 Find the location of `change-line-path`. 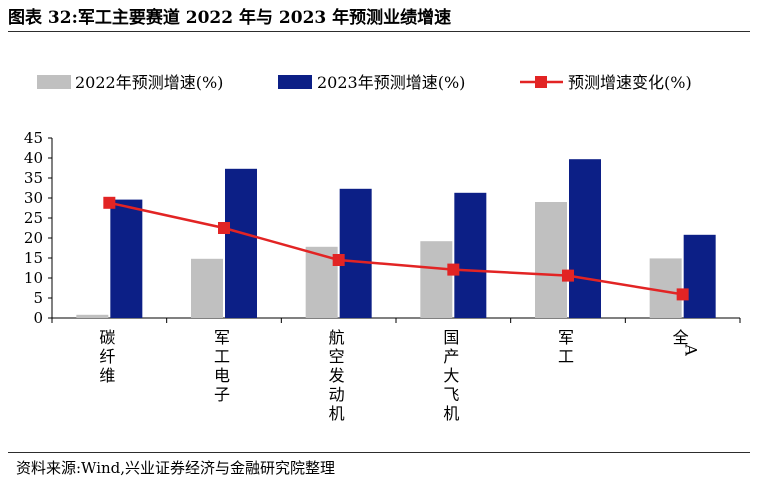

change-line-path is located at coordinates (396, 248).